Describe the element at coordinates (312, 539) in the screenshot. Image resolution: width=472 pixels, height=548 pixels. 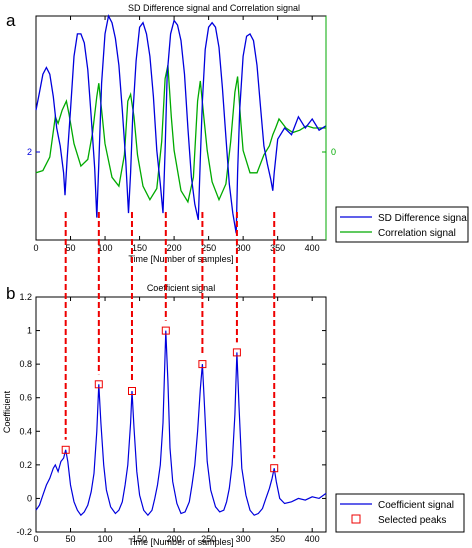
I see `panel-b-x-tick-label: 400` at that location.